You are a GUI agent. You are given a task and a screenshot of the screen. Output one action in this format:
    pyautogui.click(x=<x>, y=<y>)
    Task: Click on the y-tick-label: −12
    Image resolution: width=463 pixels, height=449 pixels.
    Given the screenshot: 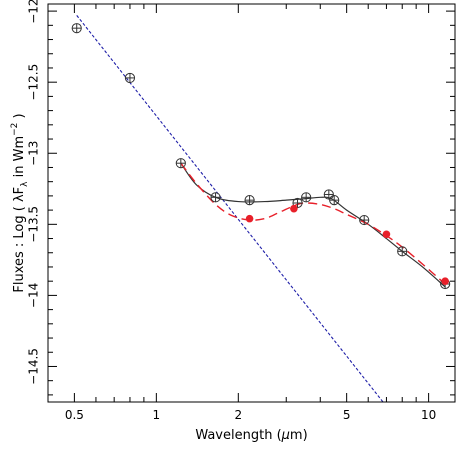 What is the action you would take?
    pyautogui.click(x=34, y=12)
    